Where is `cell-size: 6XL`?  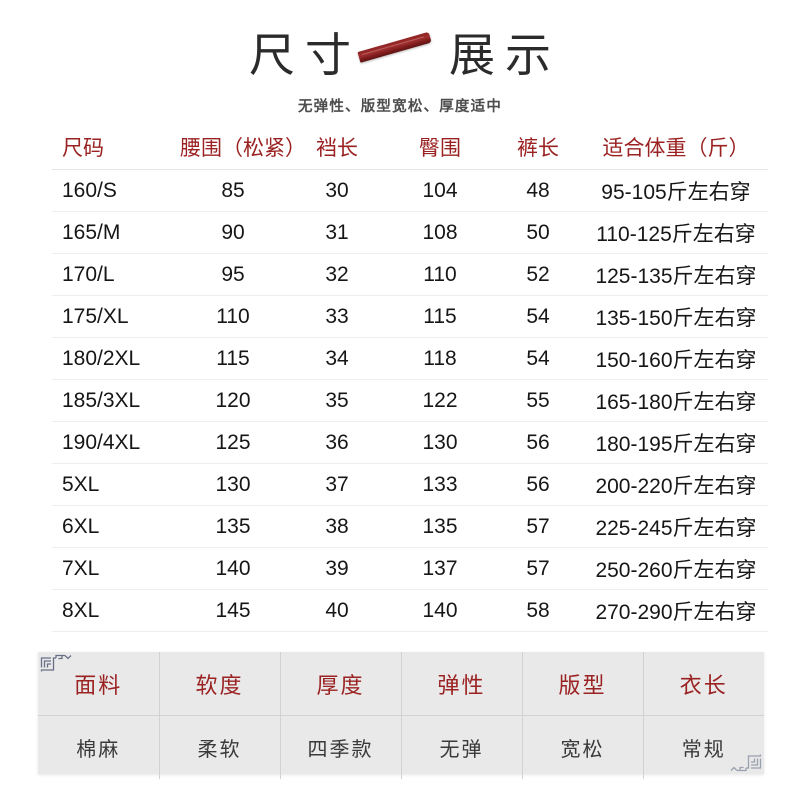
cell-size: 6XL is located at coordinates (116, 526).